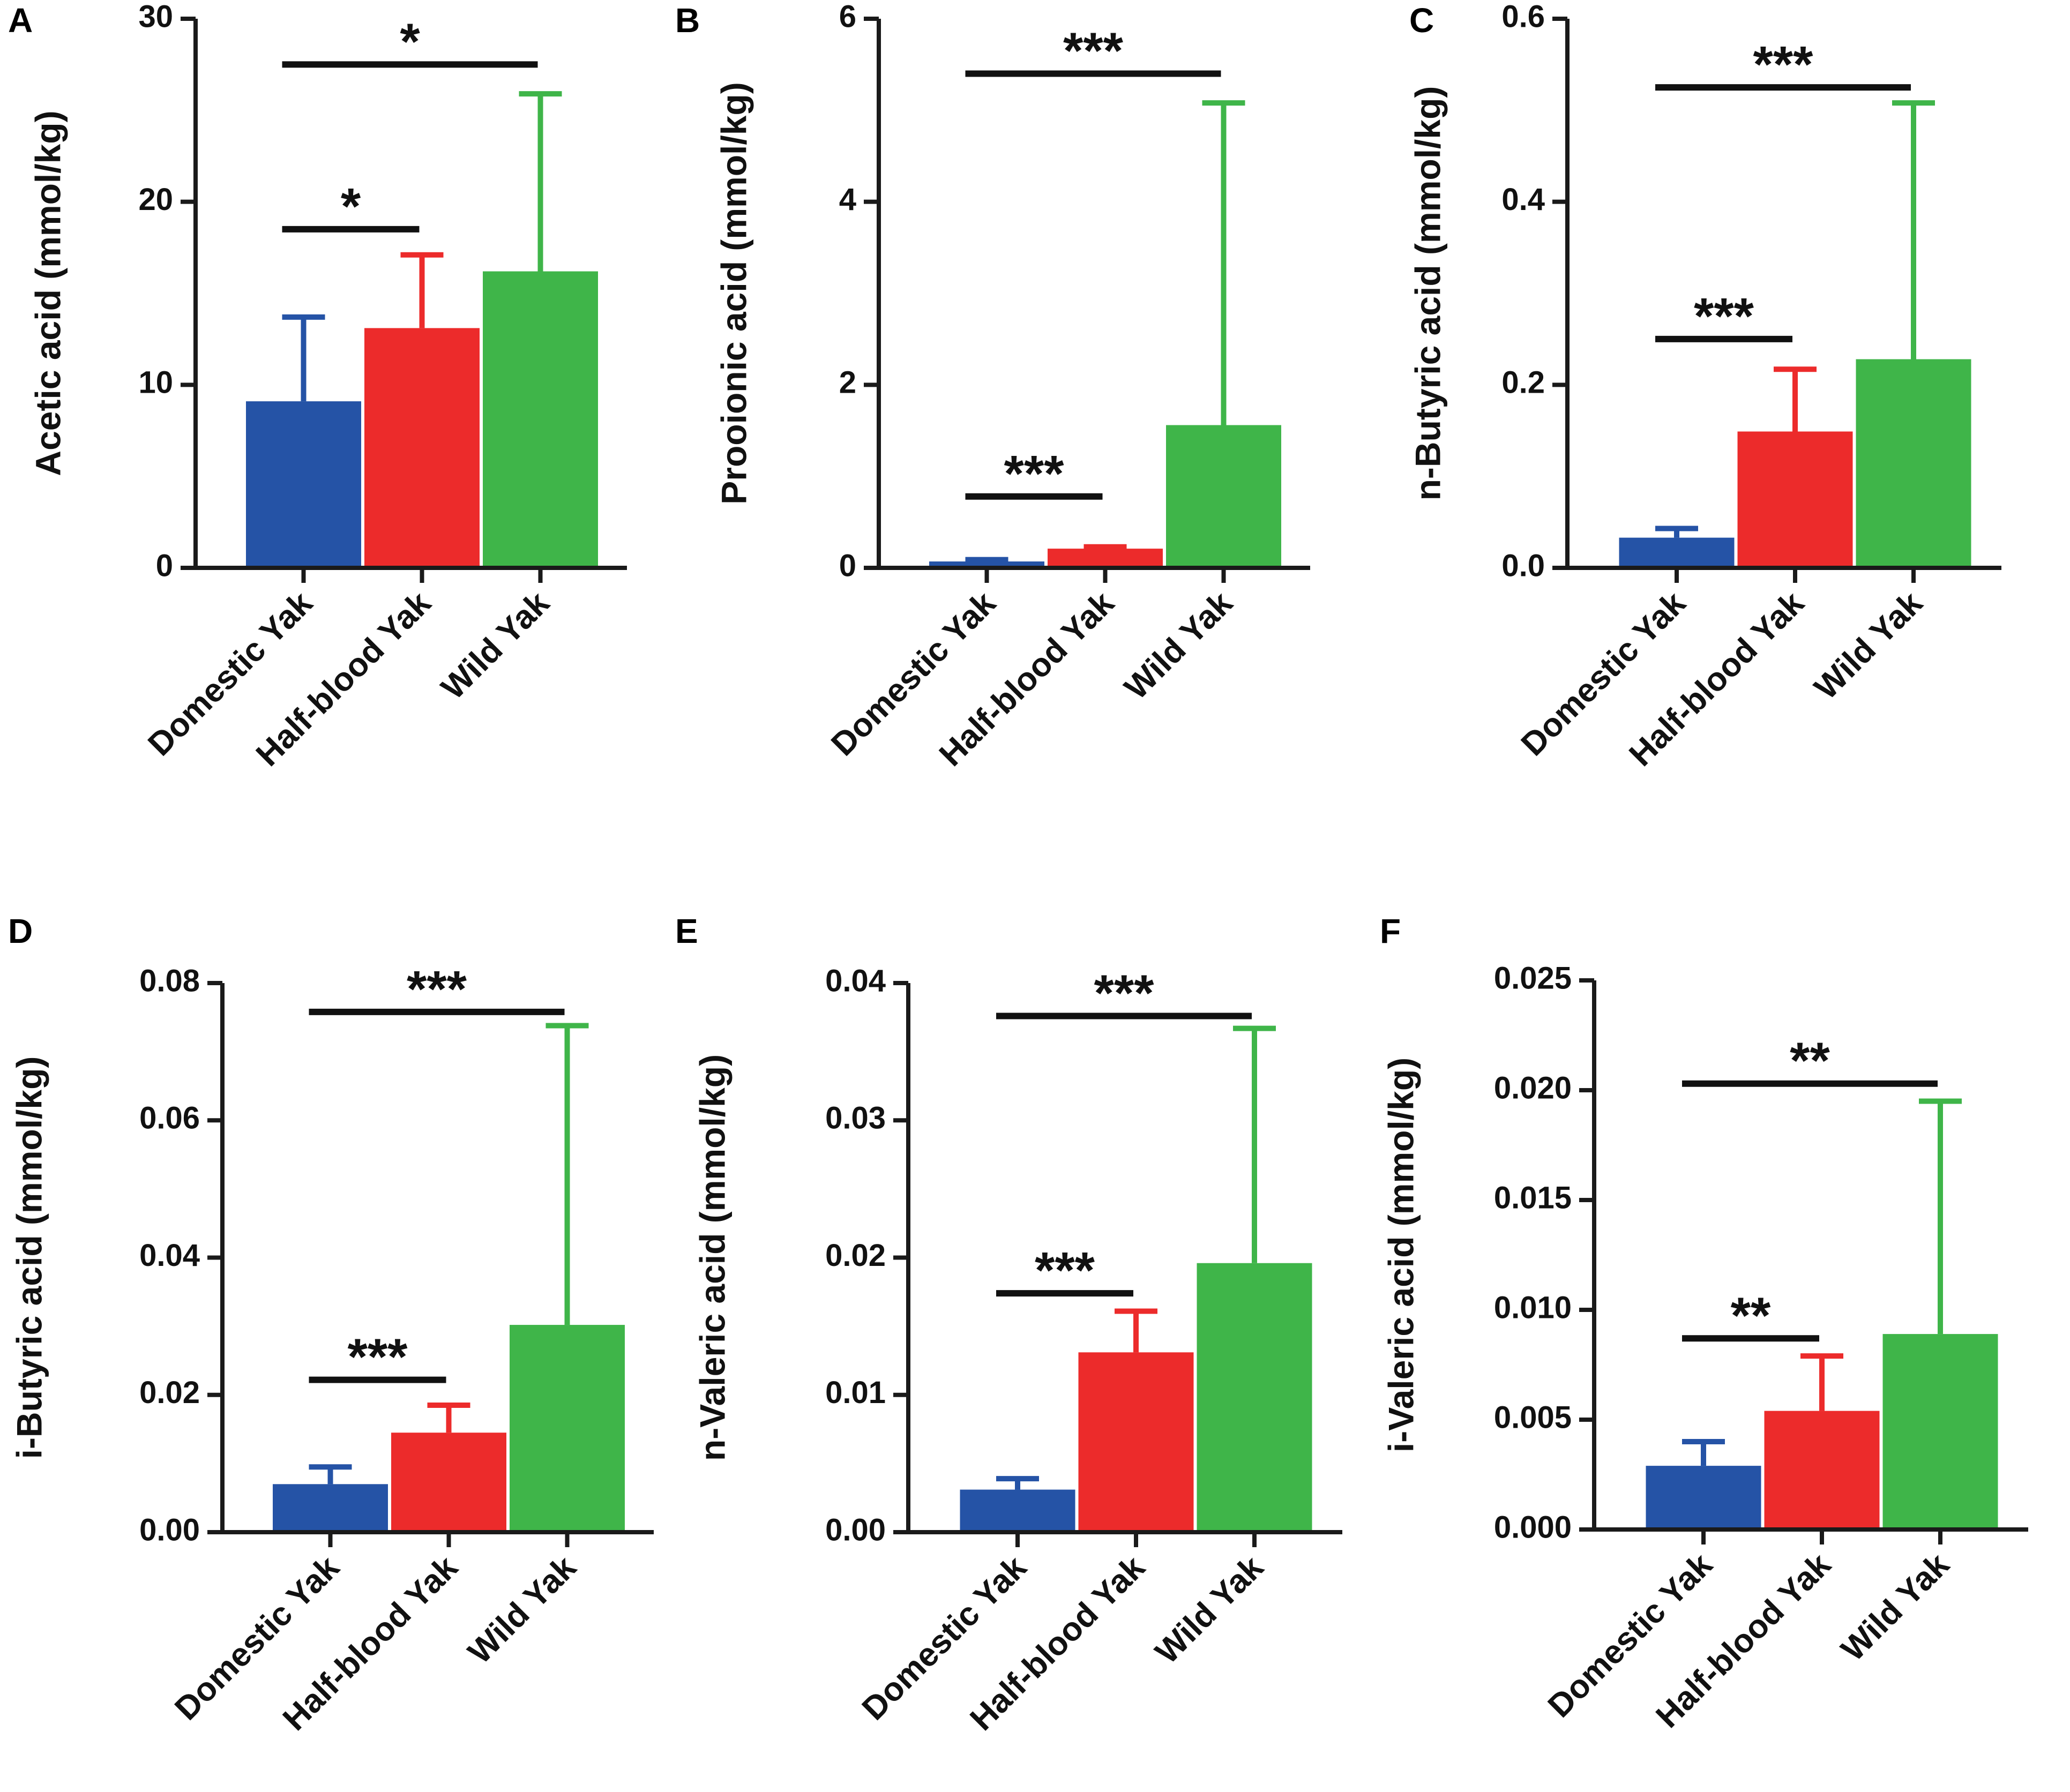 The width and height of the screenshot is (2070, 1792). Describe the element at coordinates (847, 382) in the screenshot. I see `y-tick-label: 2` at that location.